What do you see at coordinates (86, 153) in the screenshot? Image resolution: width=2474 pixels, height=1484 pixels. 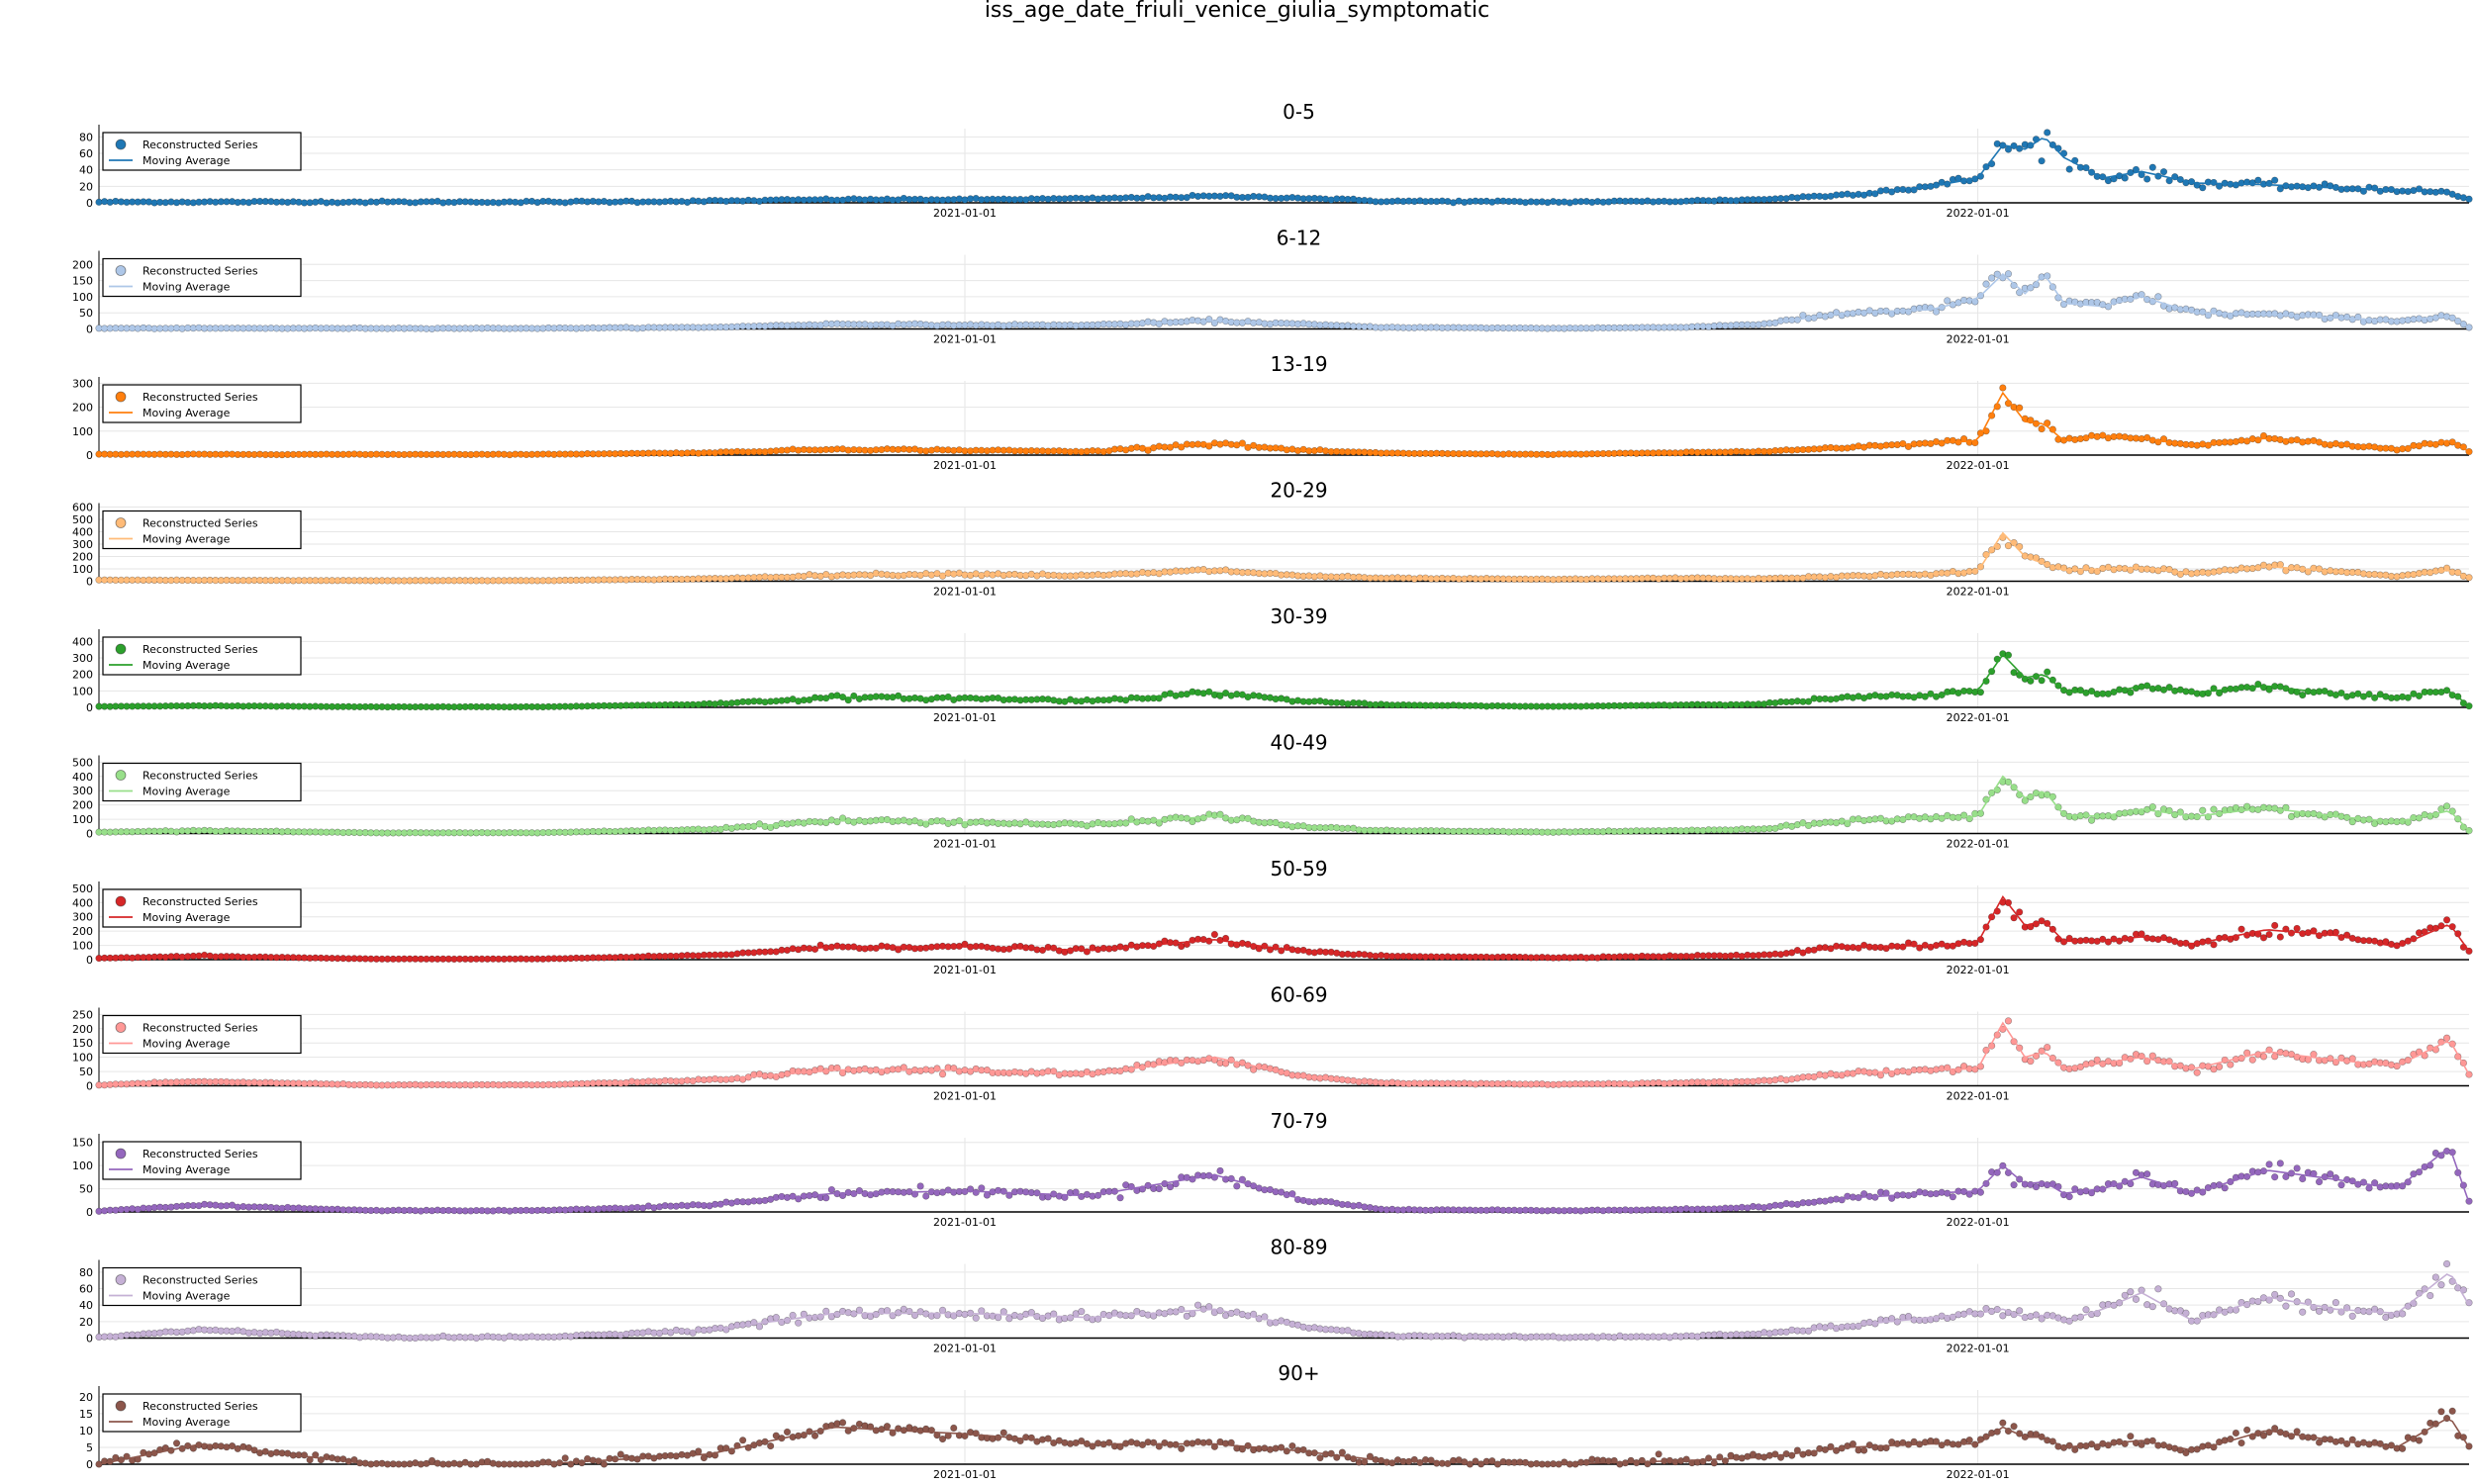 I see `y-tick-label: 60` at bounding box center [86, 153].